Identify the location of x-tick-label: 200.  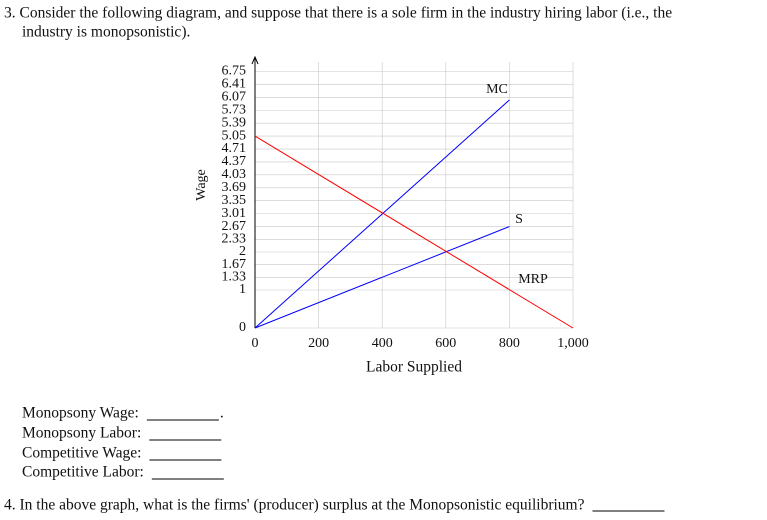
(318, 343).